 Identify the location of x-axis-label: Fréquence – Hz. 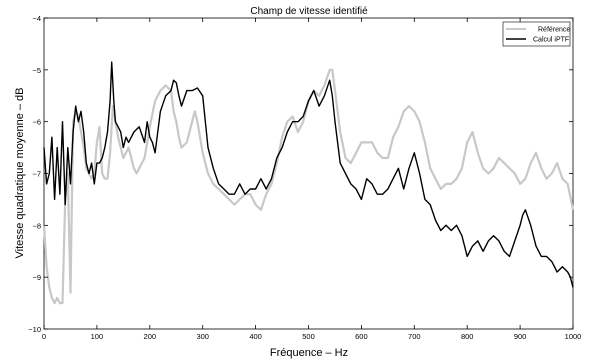
(309, 353).